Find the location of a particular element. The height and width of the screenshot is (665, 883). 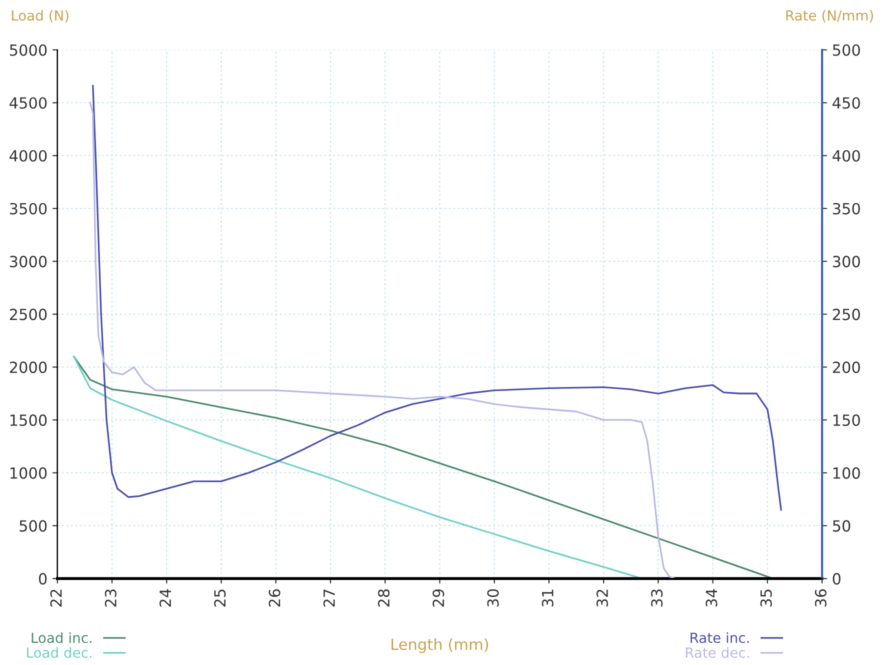

x-tick-label: 26 is located at coordinates (274, 598).